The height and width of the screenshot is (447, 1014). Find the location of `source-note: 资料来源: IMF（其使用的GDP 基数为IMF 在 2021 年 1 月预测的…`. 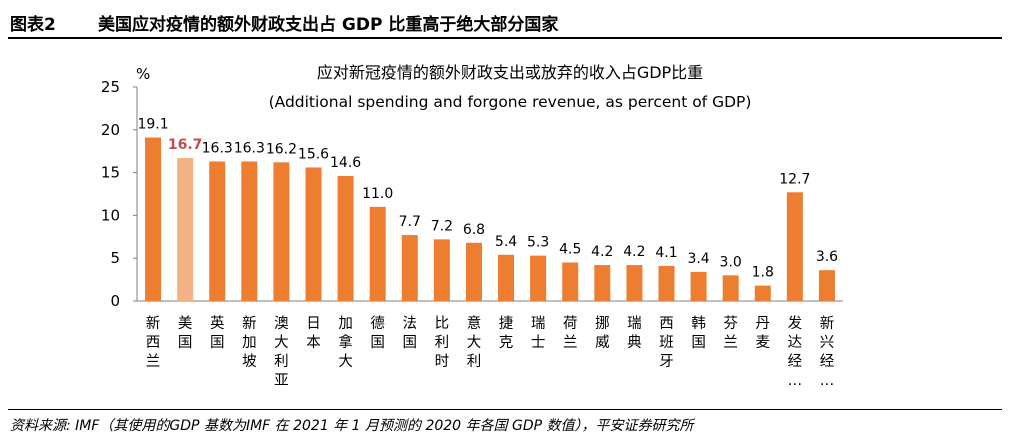

source-note: 资料来源: IMF（其使用的GDP 基数为IMF 在 2021 年 1 月预测的… is located at coordinates (352, 426).